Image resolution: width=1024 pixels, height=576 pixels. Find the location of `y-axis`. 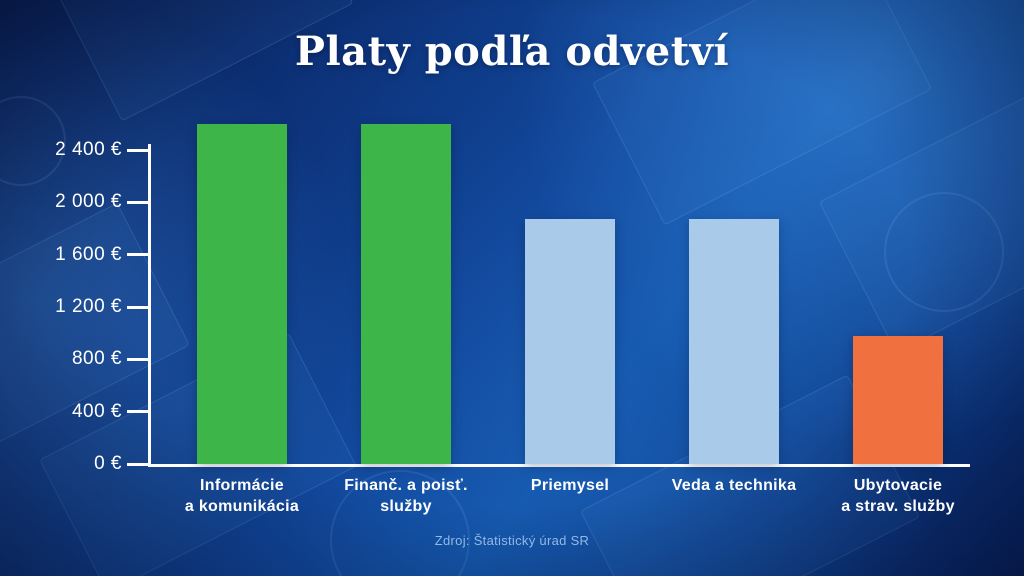

y-axis is located at coordinates (149, 305).